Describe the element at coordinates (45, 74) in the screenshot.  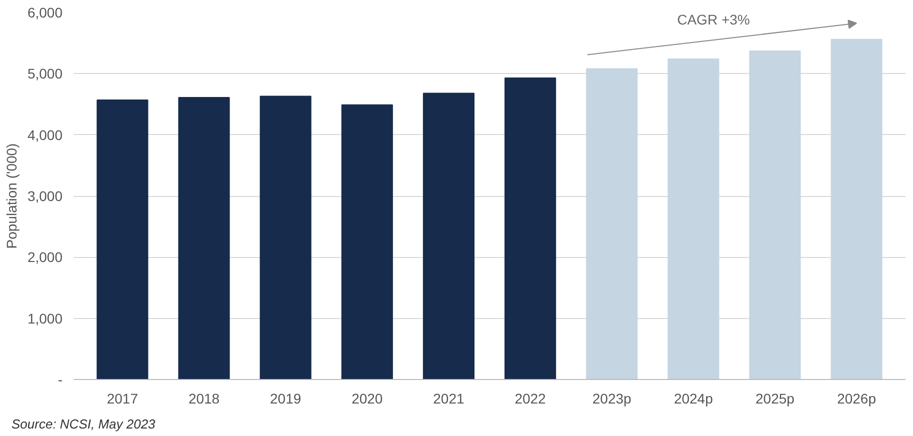
I see `y-tick-label: 5,000` at that location.